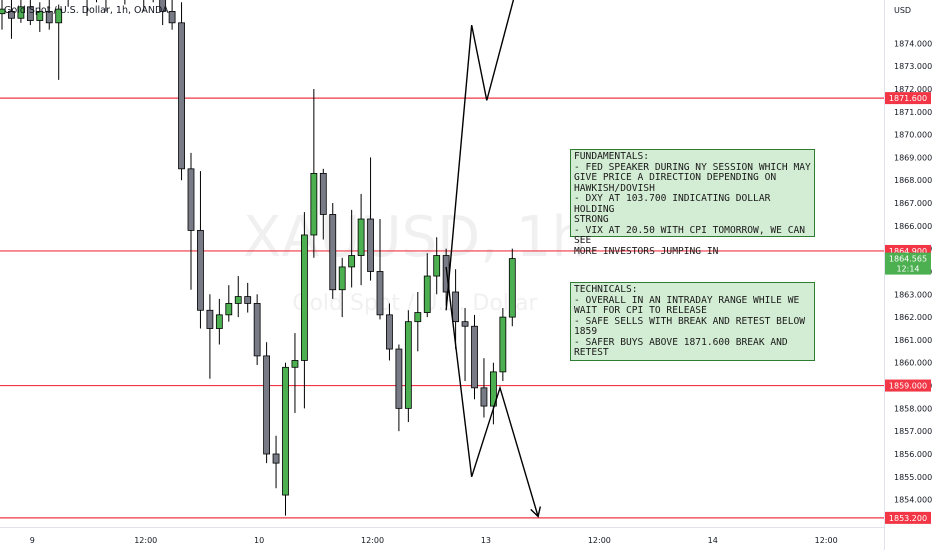 This screenshot has width=932, height=550. Describe the element at coordinates (913, 431) in the screenshot. I see `price-tick-label: 1857.000` at that location.